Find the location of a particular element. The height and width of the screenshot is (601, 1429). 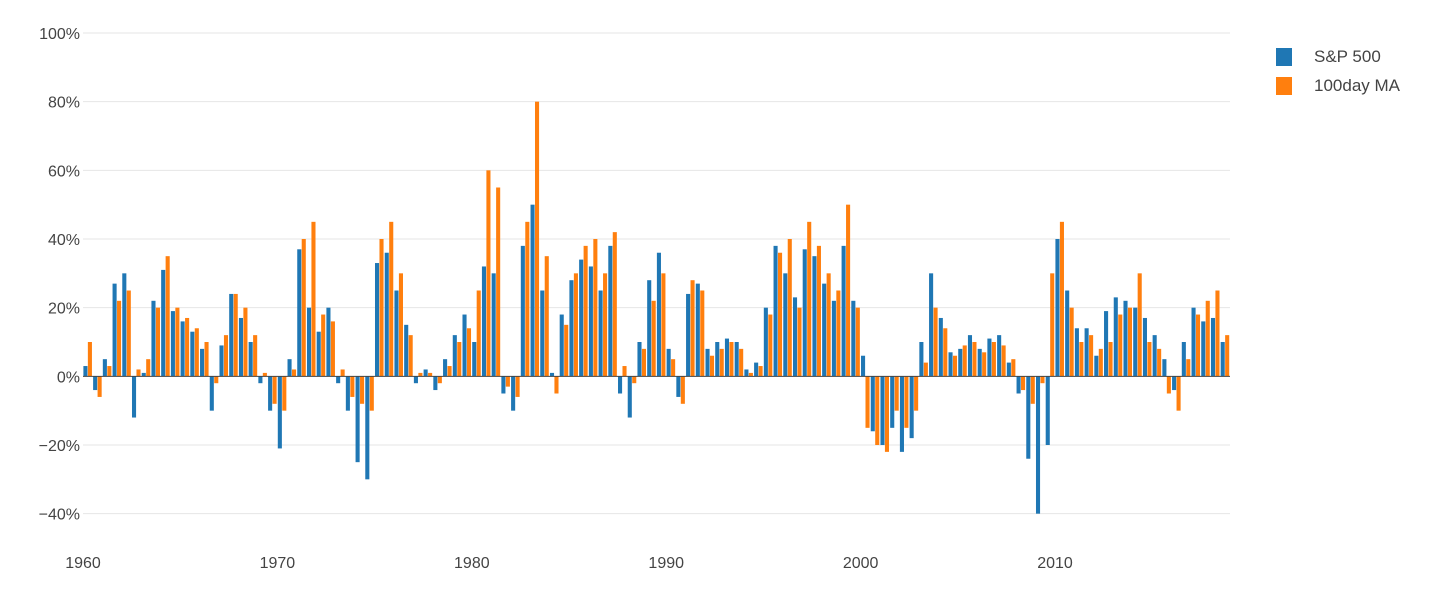

legend-item-sp500: S&P 500 is located at coordinates (1338, 56).